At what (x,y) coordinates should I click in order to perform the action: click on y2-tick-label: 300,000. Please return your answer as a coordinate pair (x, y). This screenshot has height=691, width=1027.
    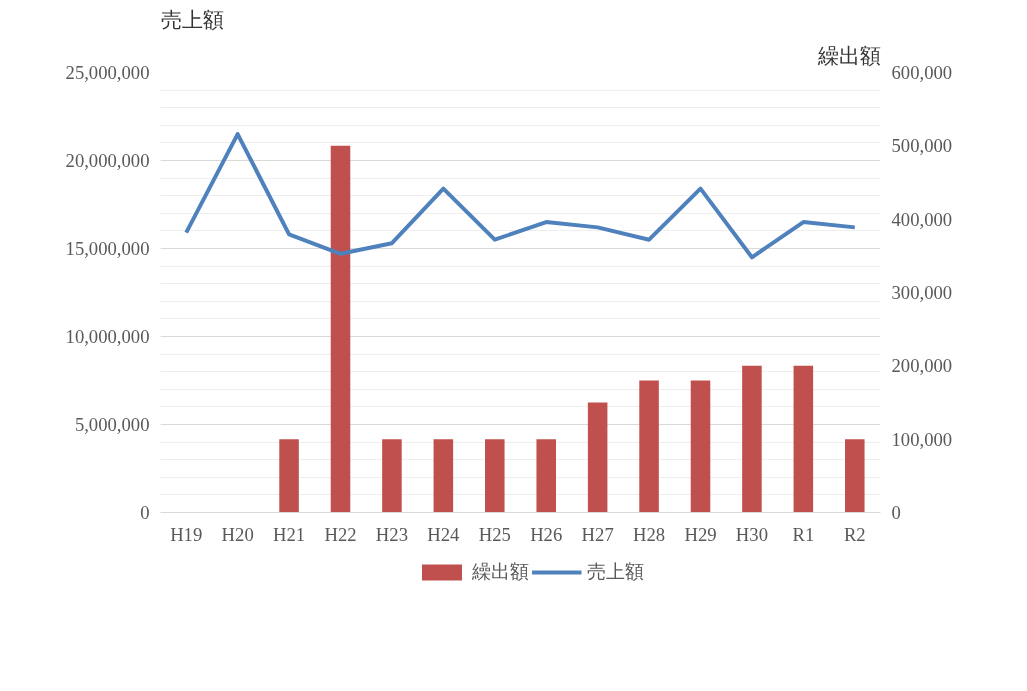
    Looking at the image, I should click on (922, 292).